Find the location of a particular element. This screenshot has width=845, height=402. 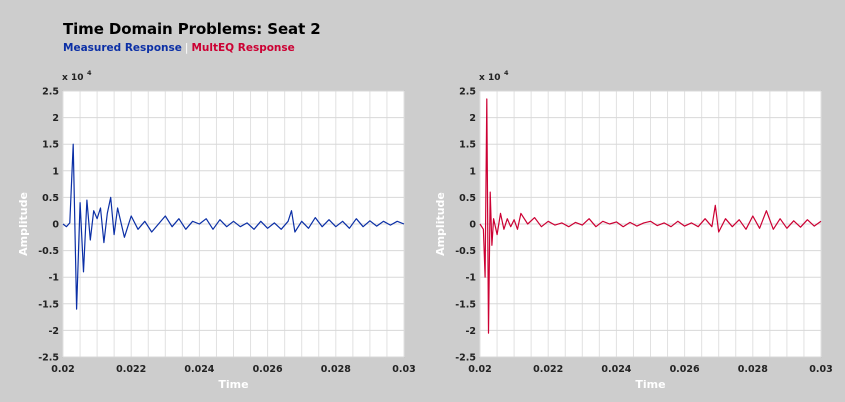

legend: Measured Response | MultEQ Response is located at coordinates (179, 48).